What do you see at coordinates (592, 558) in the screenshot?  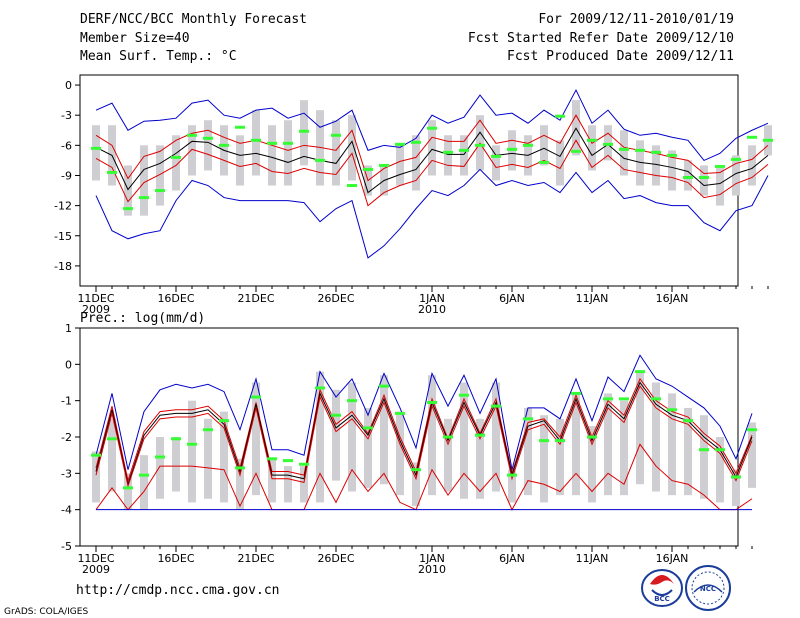 I see `prec-xtick-label: 11JAN` at bounding box center [592, 558].